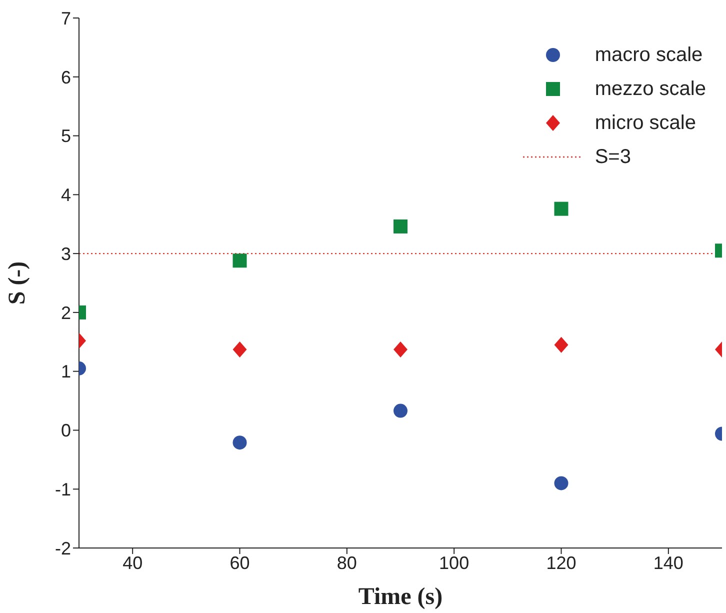 The height and width of the screenshot is (613, 726). Describe the element at coordinates (17, 283) in the screenshot. I see `y-axis-title: S (-)` at that location.